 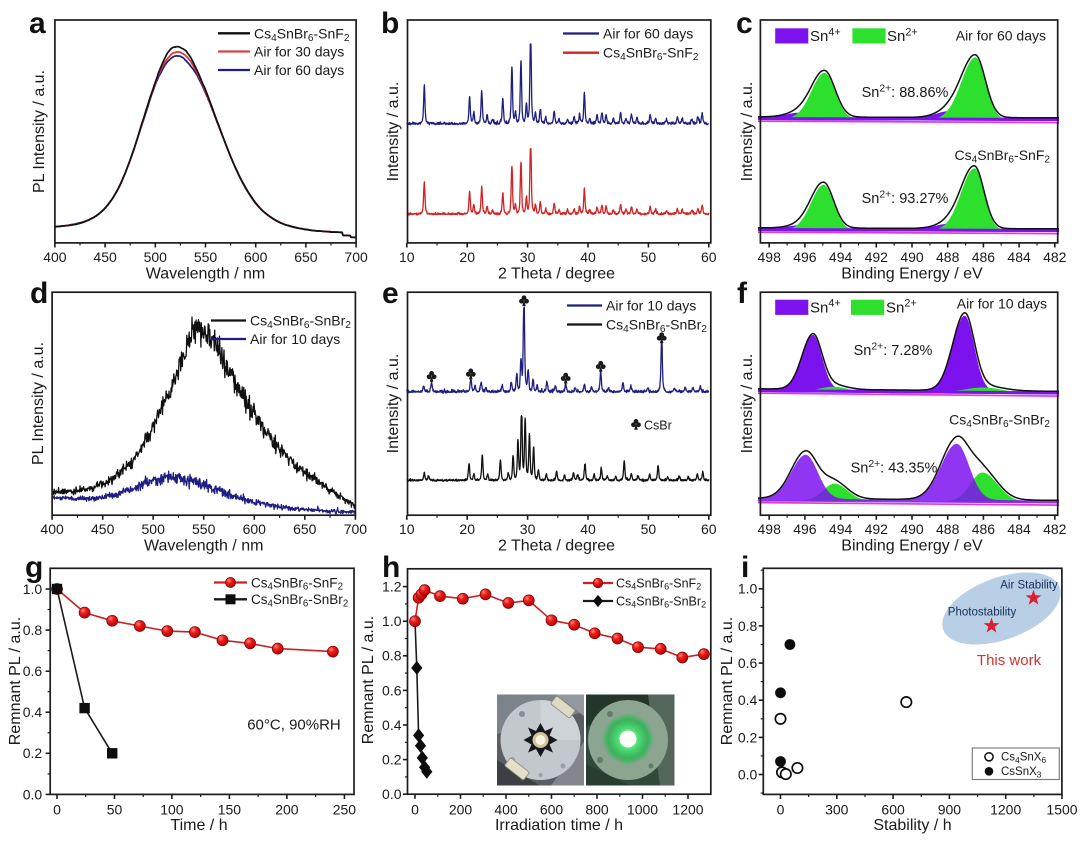 What do you see at coordinates (770, 257) in the screenshot?
I see `svg-text: 498` at bounding box center [770, 257].